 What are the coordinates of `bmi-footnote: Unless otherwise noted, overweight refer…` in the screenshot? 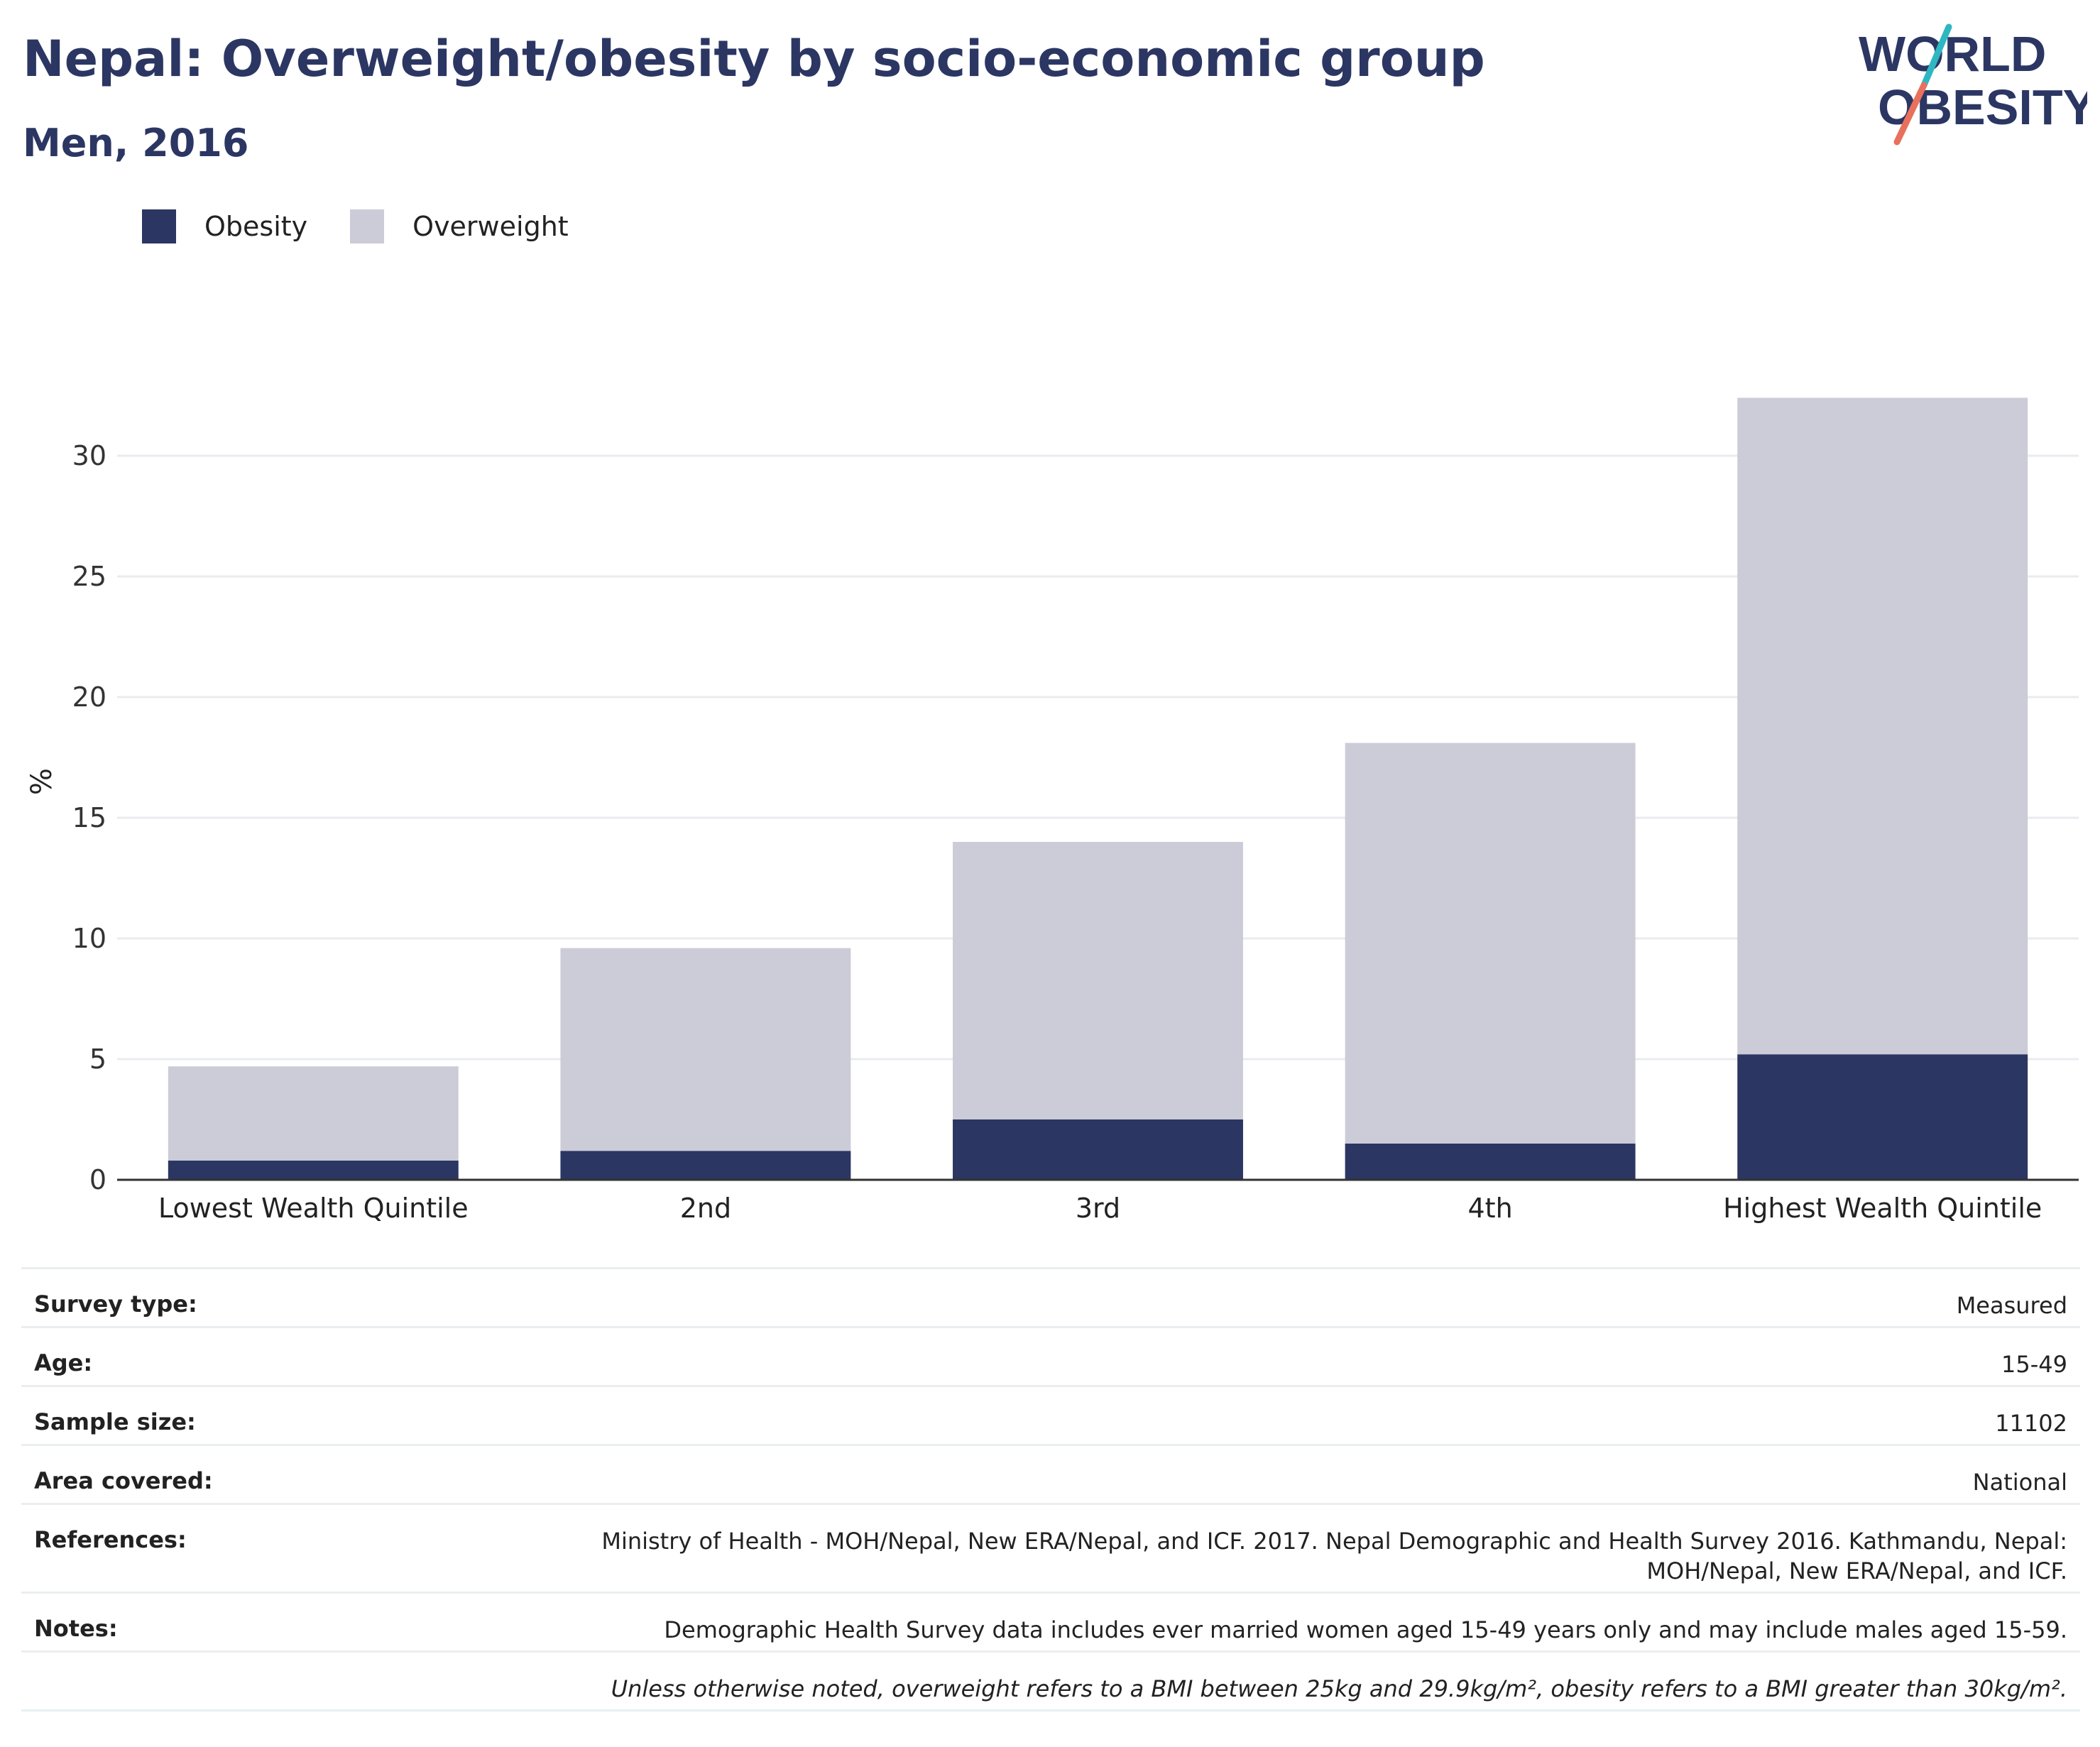 It's located at (1212, 1681).